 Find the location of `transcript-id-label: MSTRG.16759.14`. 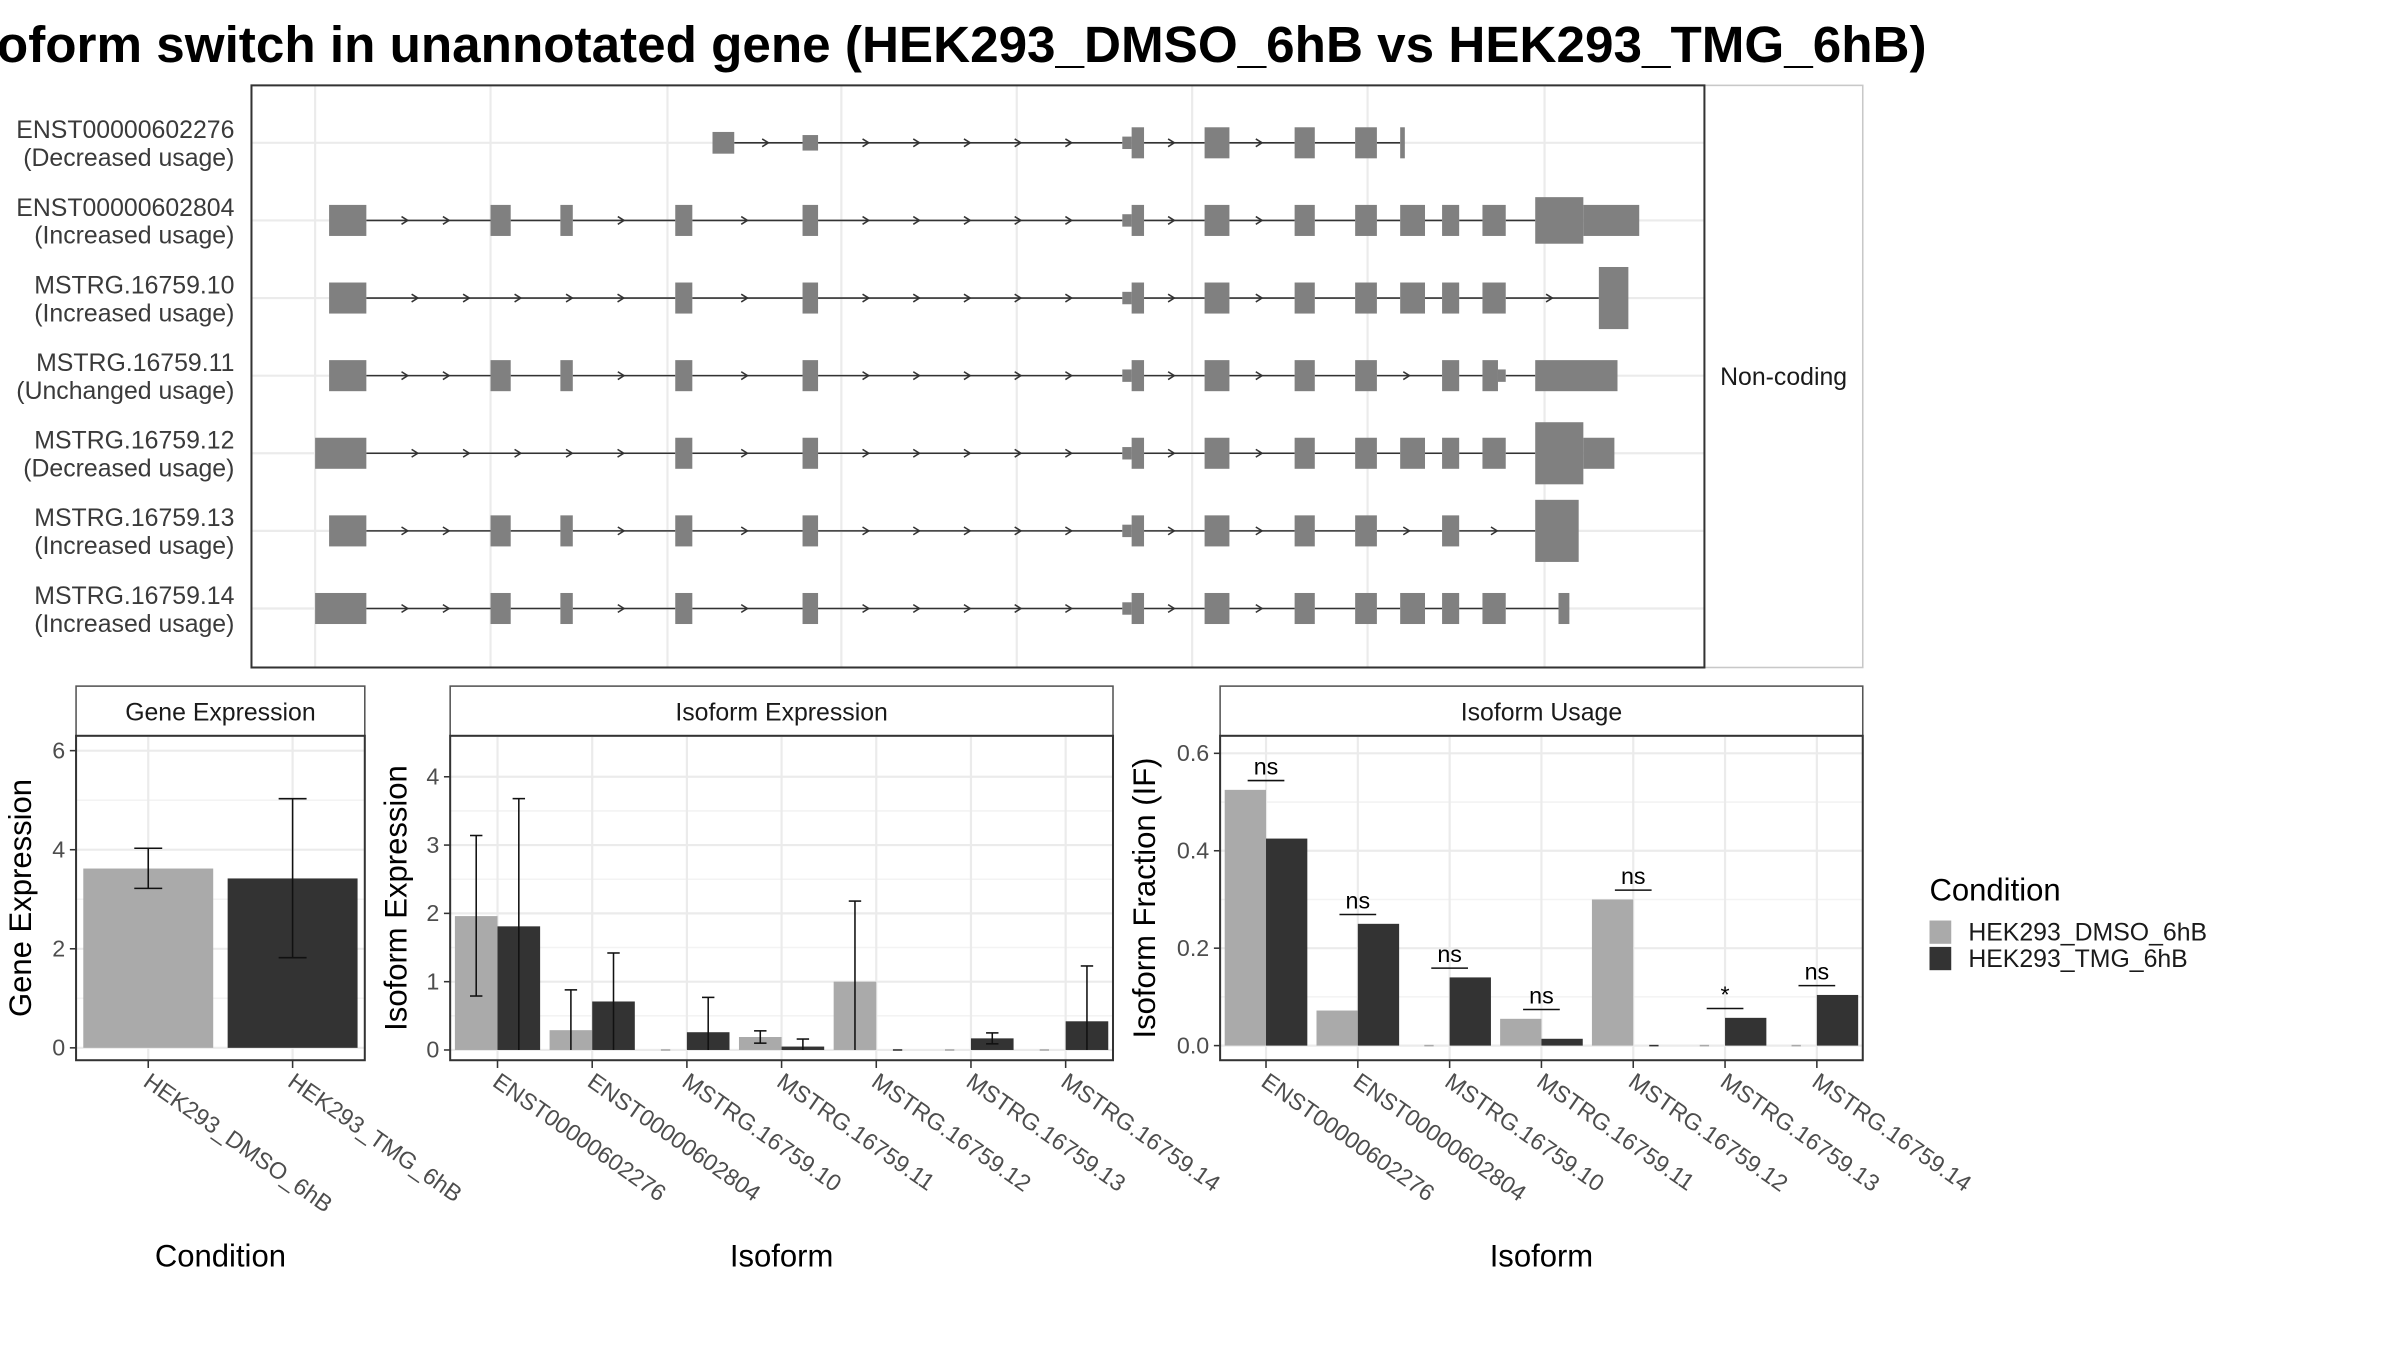

transcript-id-label: MSTRG.16759.14 is located at coordinates (134, 596).